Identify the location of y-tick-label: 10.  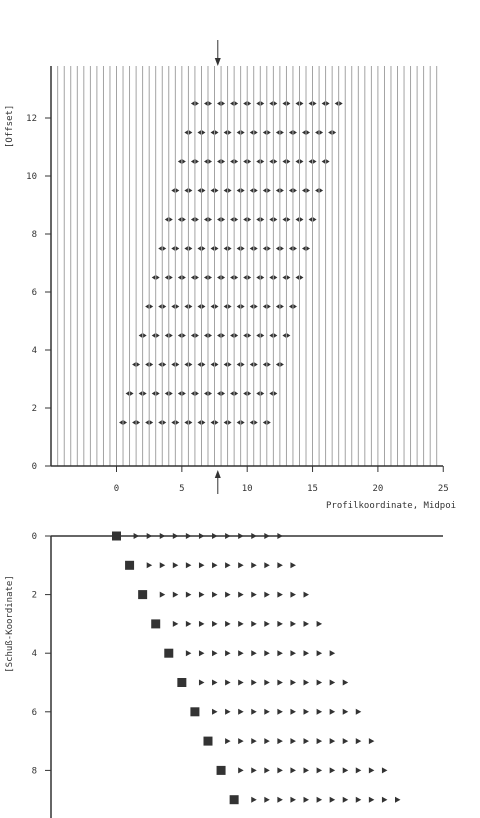
(31, 177).